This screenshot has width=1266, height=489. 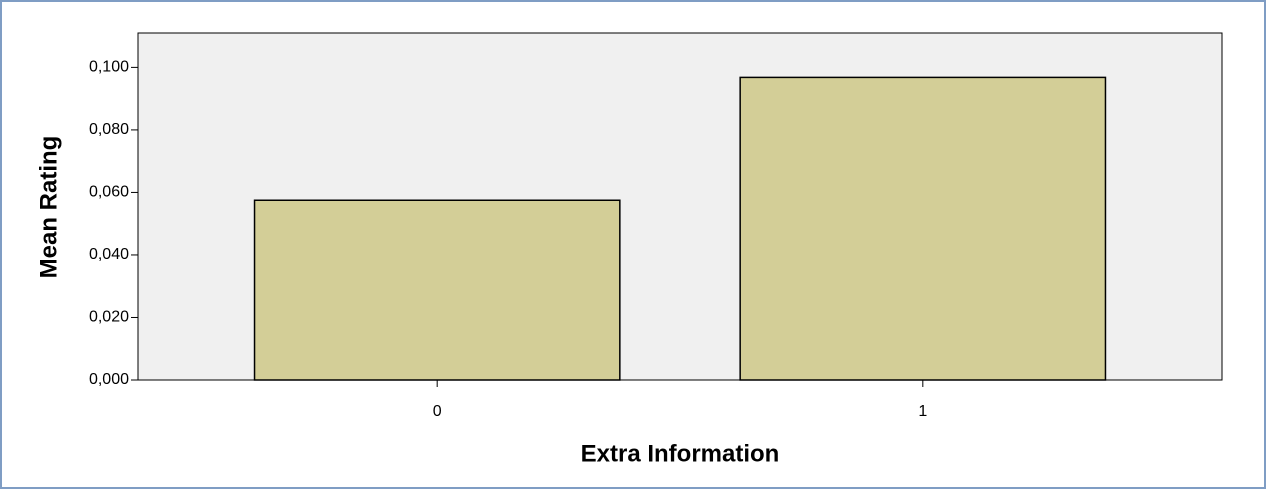 What do you see at coordinates (109, 379) in the screenshot?
I see `y-tick-label: 0,000` at bounding box center [109, 379].